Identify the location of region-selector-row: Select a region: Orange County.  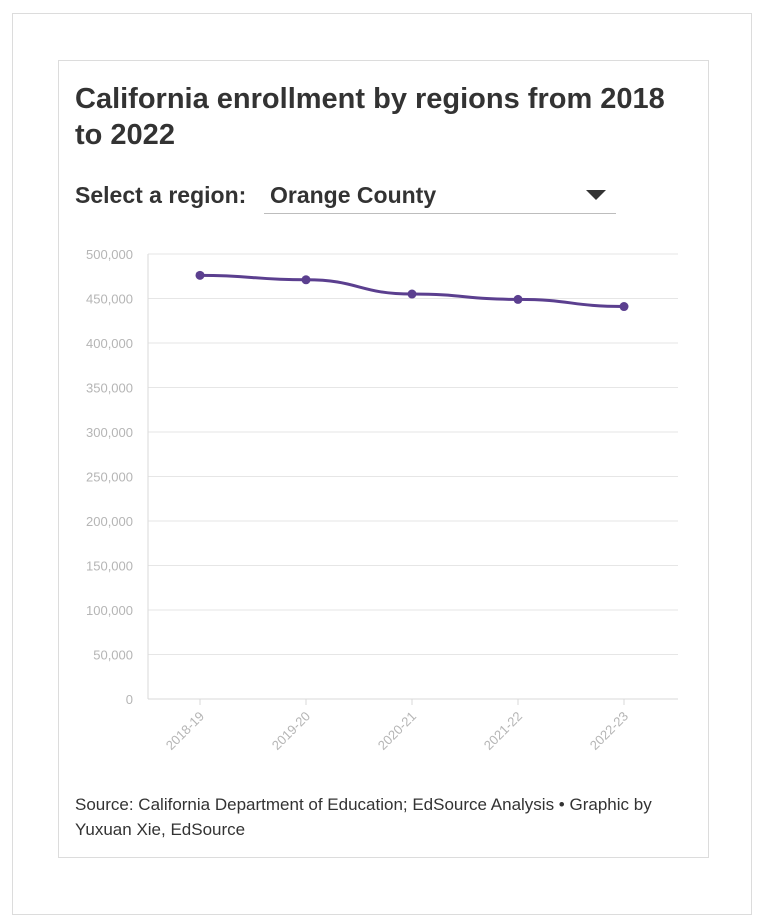
(375, 197).